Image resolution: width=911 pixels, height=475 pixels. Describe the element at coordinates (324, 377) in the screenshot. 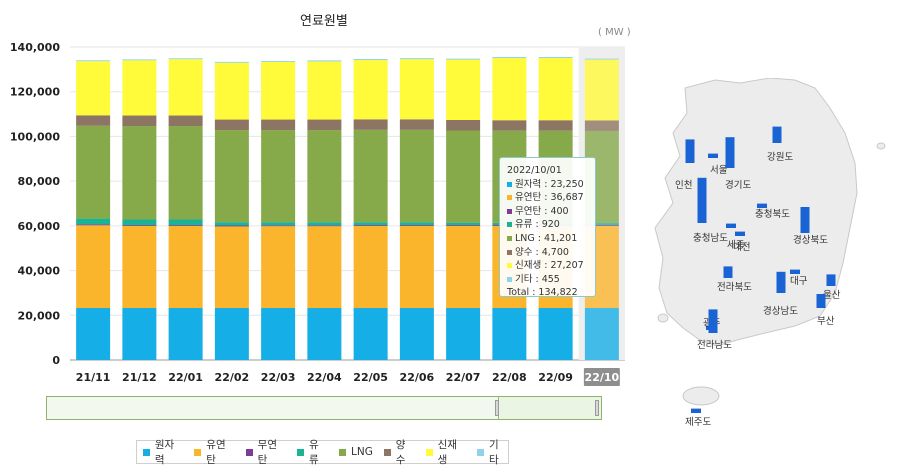

I see `x-tick-label: 22/04` at that location.